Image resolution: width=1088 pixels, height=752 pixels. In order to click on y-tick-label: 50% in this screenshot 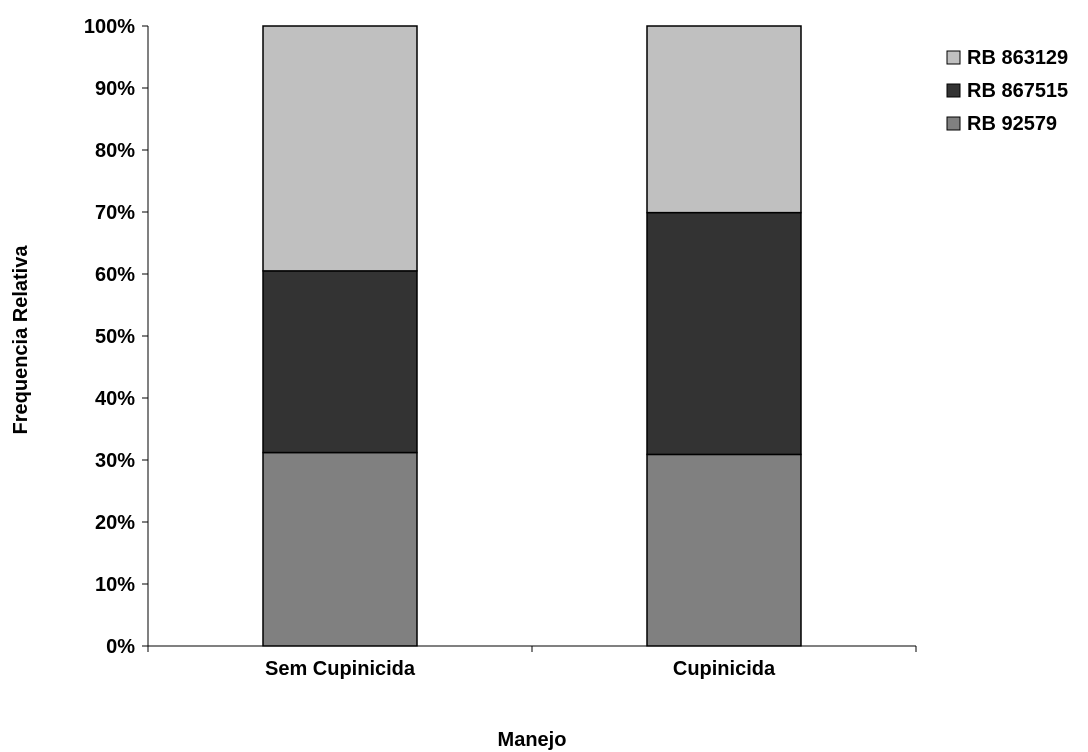, I will do `click(115, 337)`.